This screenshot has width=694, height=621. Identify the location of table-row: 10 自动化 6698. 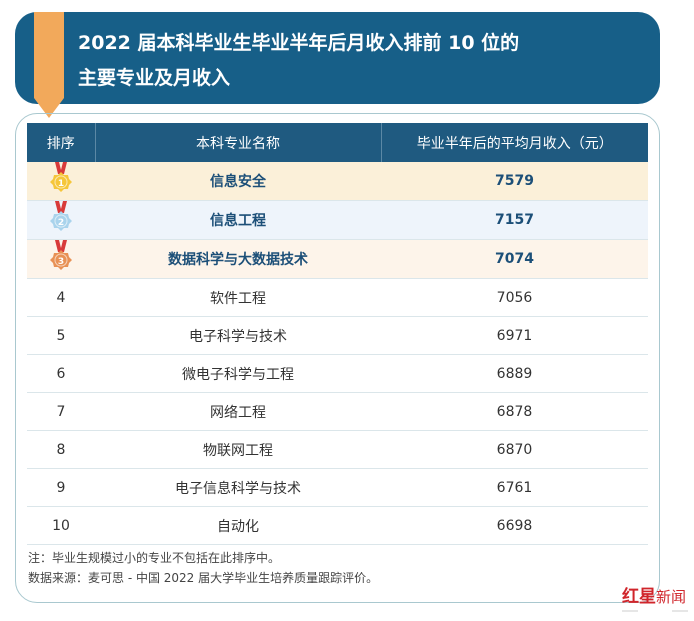
(337, 525).